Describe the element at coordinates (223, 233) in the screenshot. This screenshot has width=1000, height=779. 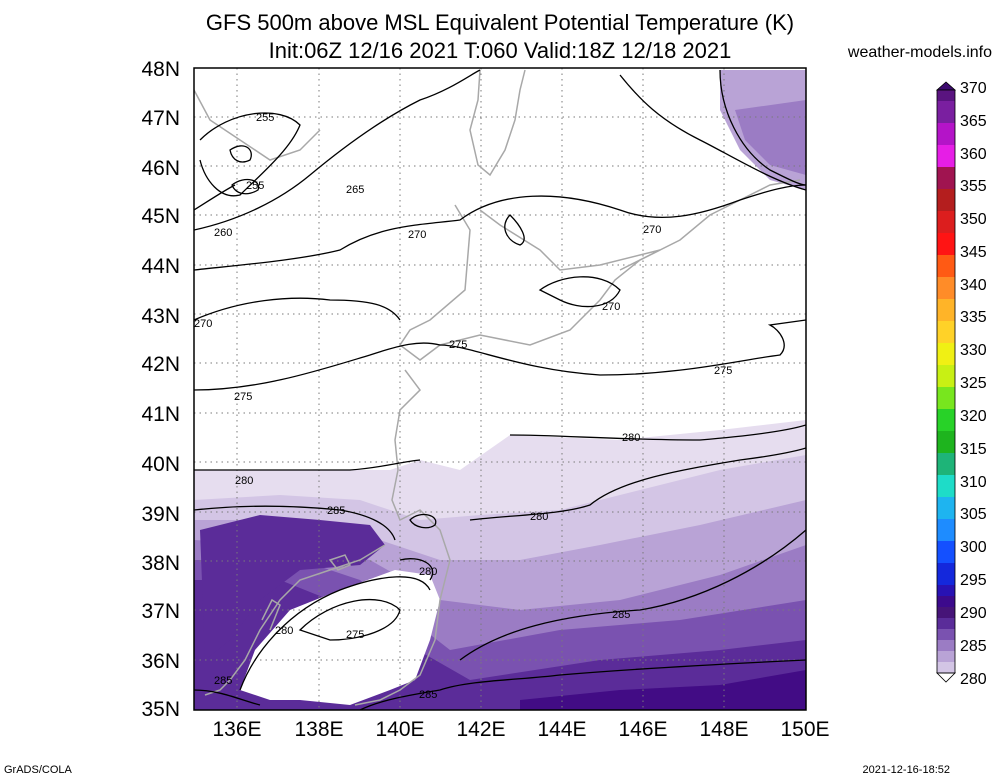
I see `contour-label: 260` at that location.